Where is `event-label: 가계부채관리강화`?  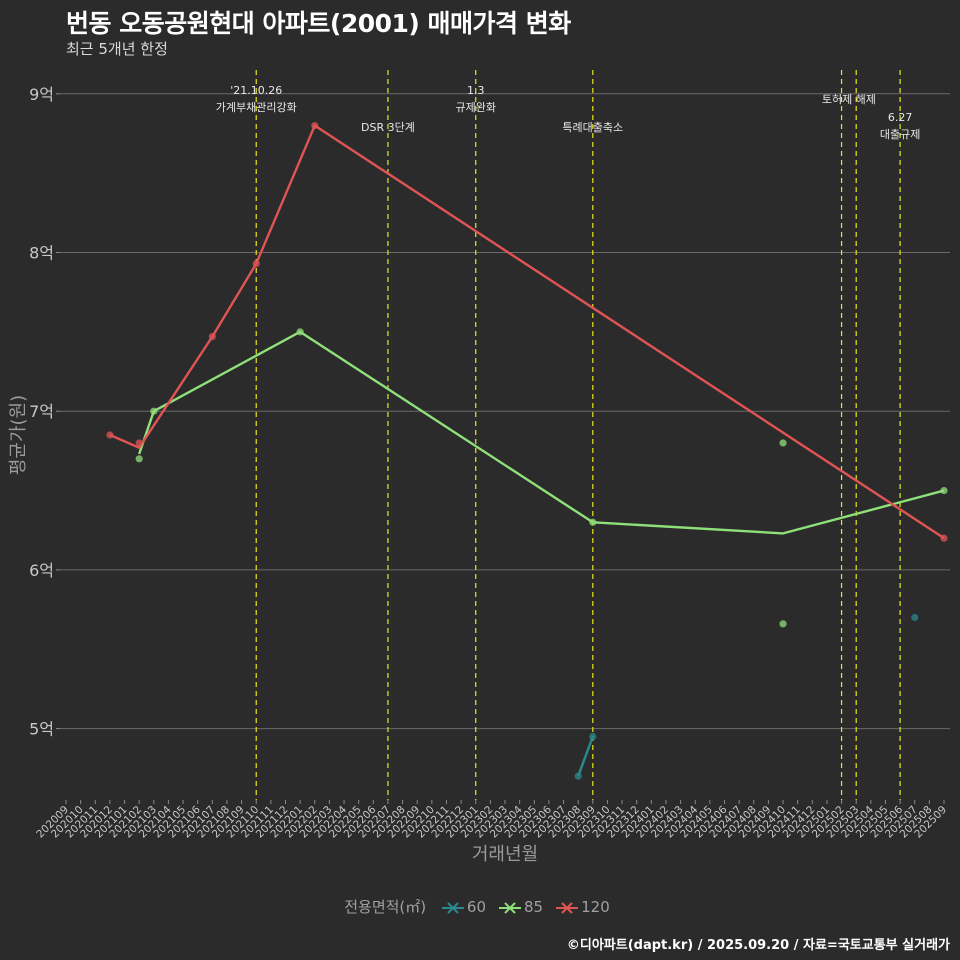 event-label: 가계부채관리강화 is located at coordinates (256, 107).